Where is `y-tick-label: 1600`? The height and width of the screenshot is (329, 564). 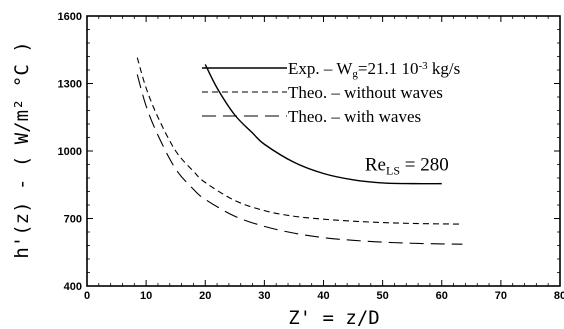 y-tick-label: 1600 is located at coordinates (70, 17).